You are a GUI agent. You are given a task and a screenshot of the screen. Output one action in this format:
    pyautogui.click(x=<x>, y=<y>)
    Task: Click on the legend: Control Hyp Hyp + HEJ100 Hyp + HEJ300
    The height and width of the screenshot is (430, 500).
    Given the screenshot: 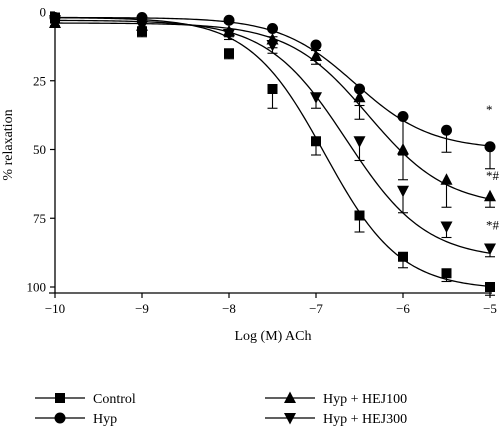 What is the action you would take?
    pyautogui.click(x=221, y=409)
    